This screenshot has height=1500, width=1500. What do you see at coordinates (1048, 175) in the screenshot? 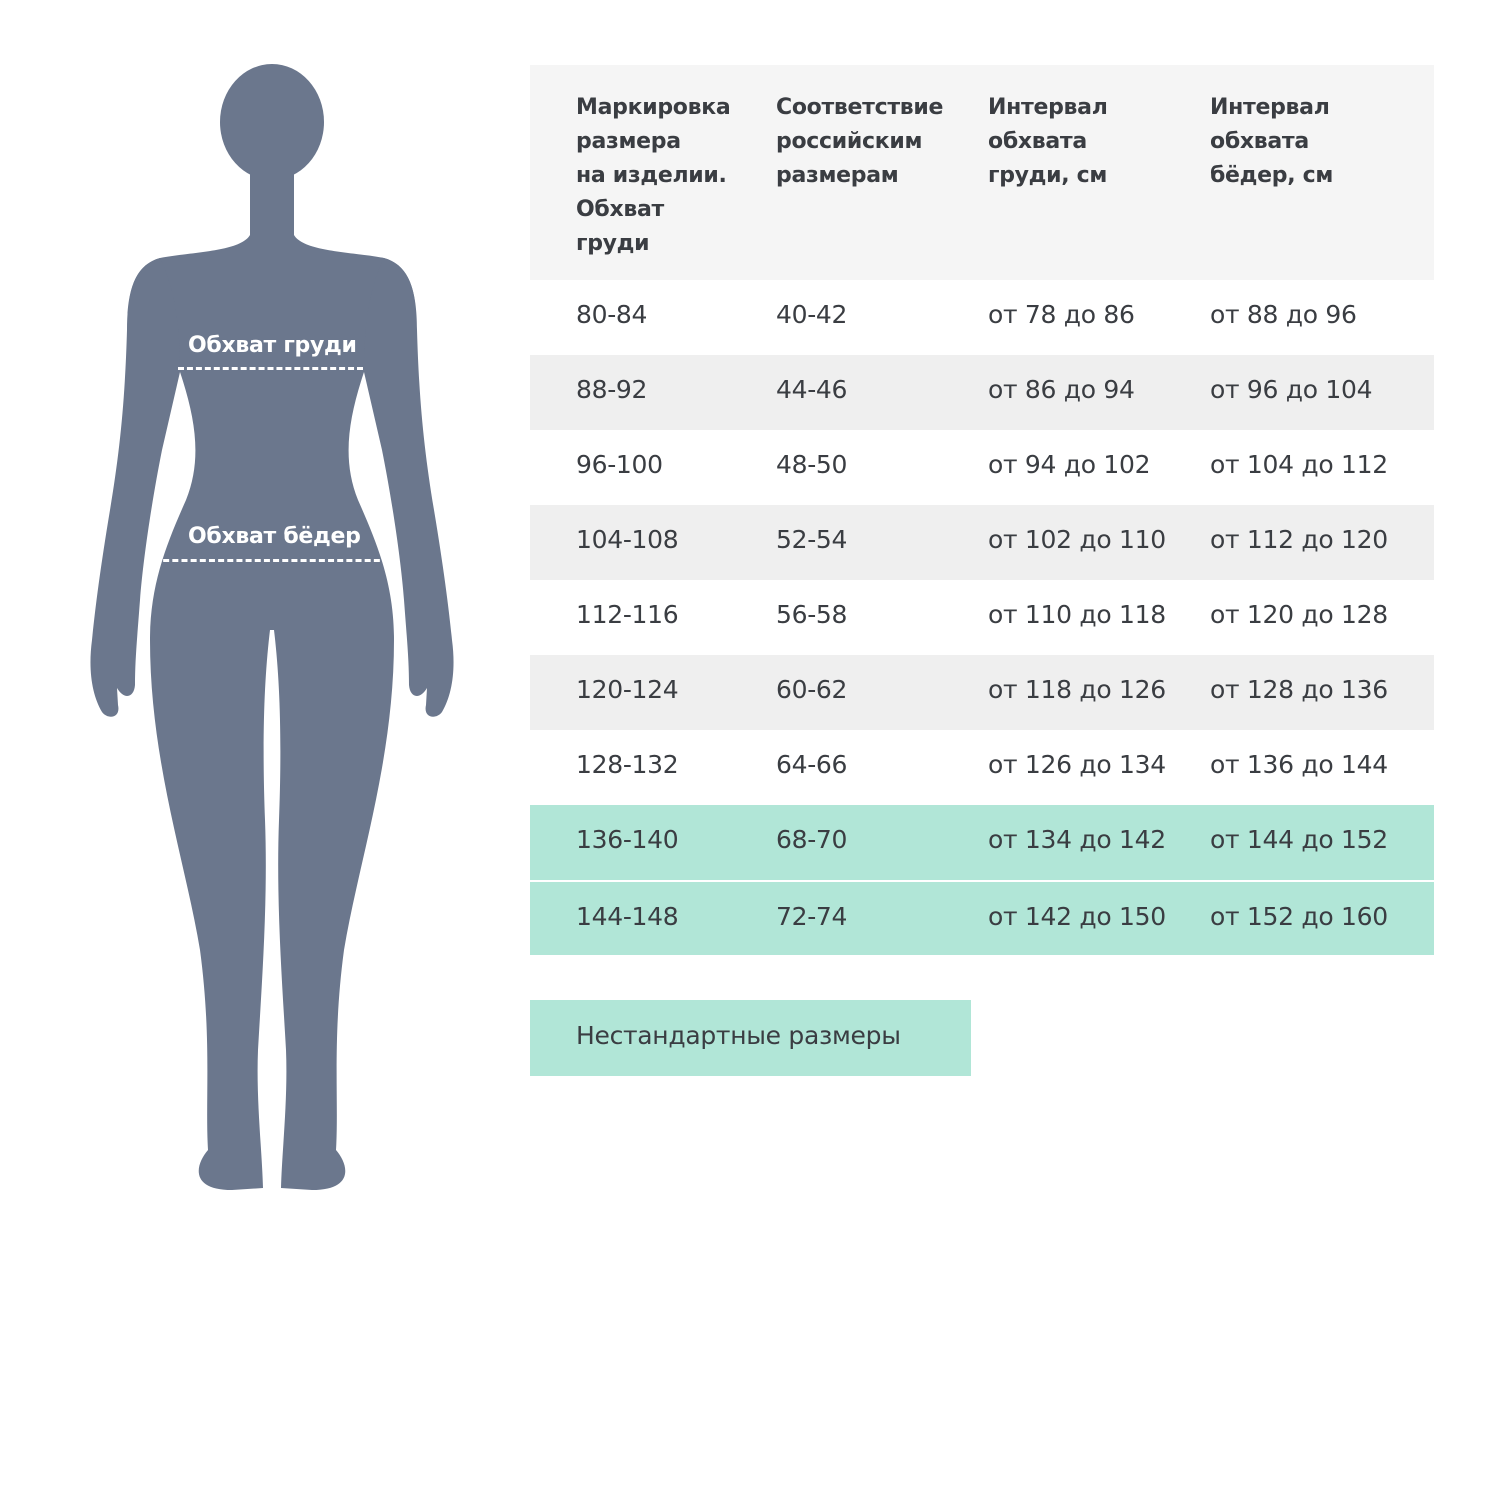
I see `header-line: груди, см` at bounding box center [1048, 175].